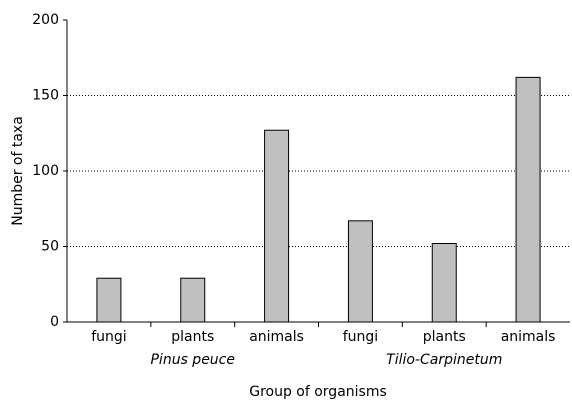  I want to click on y-tick-label: 200, so click(45, 20).